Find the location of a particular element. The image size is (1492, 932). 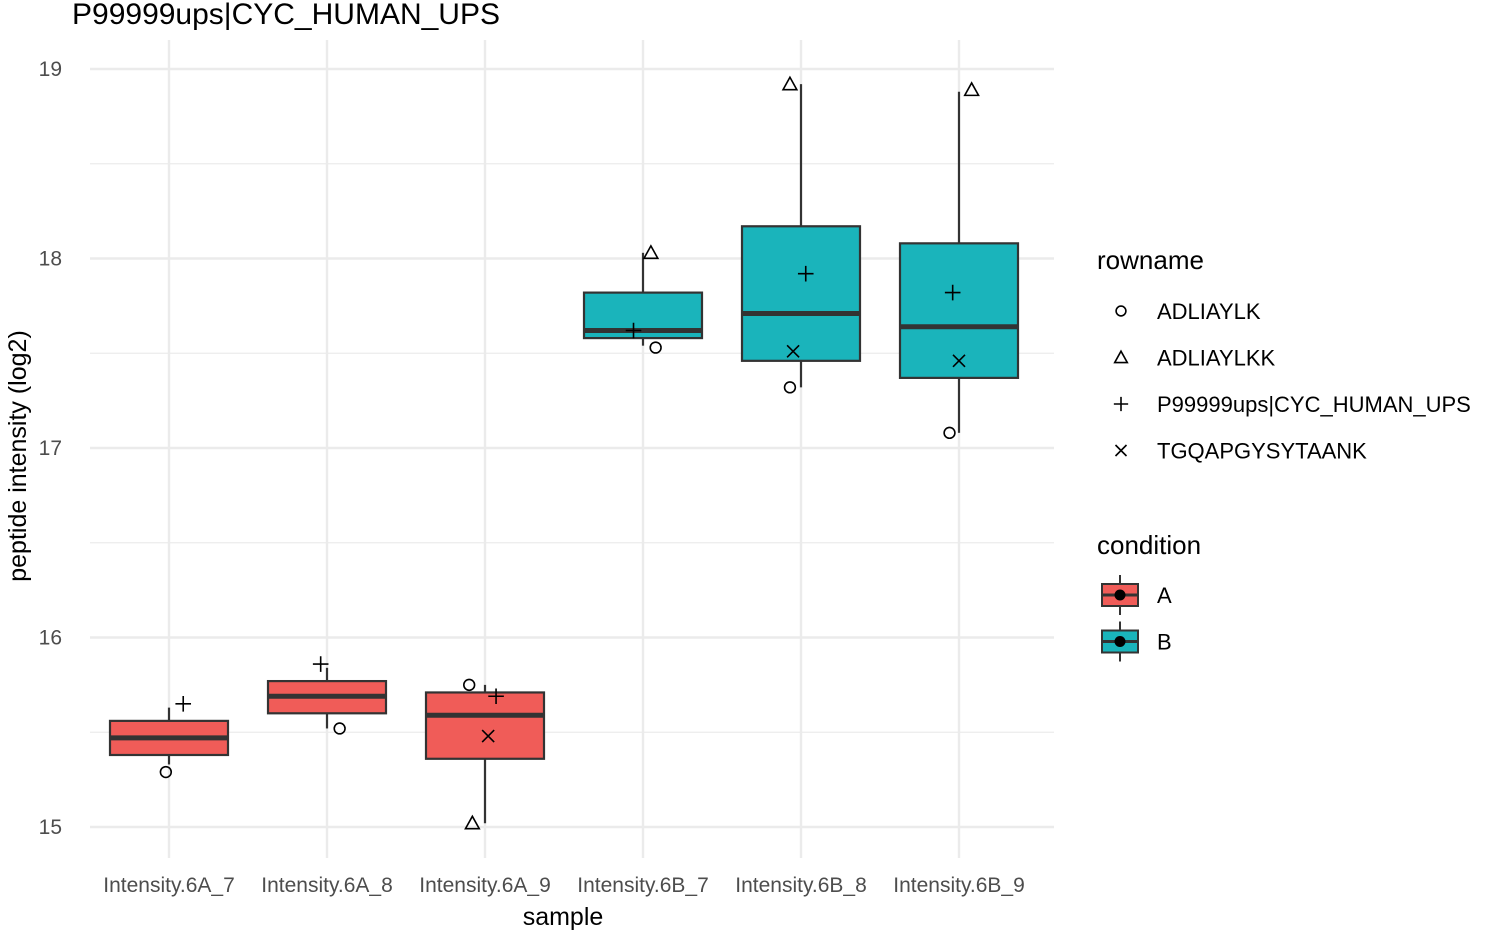

y-axis-ticks: 15 16 17 18 19 is located at coordinates (50, 448).